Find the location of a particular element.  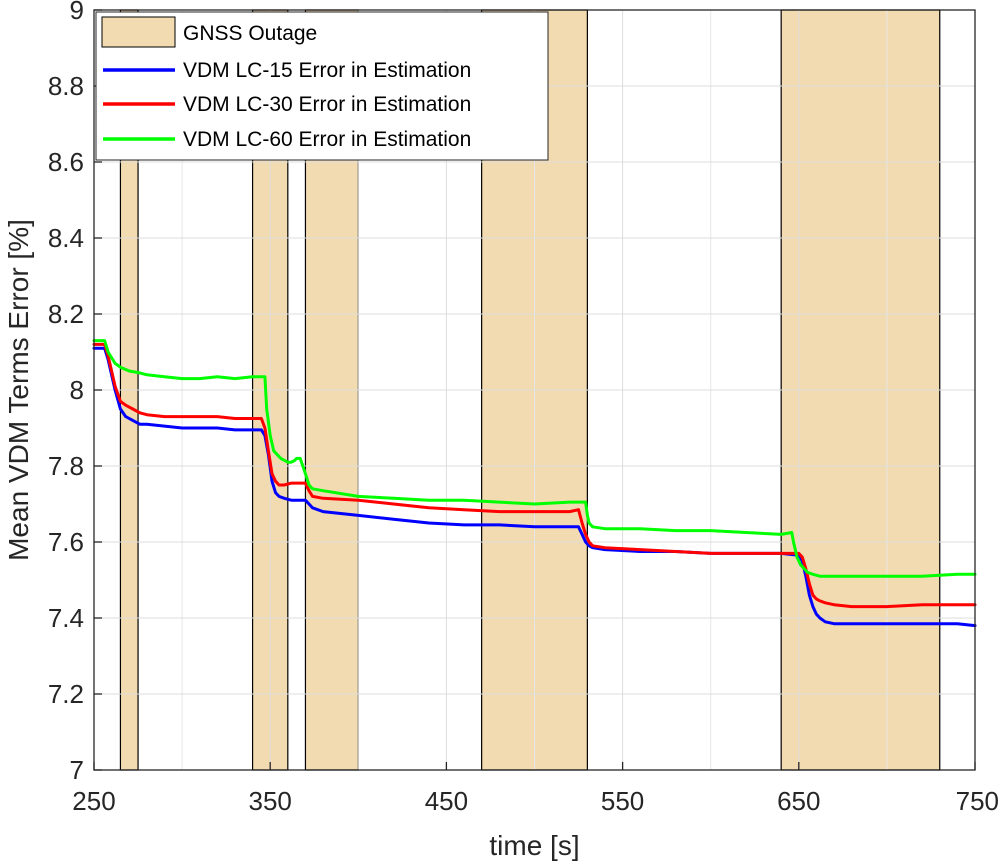

legend-label-lc30: VDM LC-30 Error in Estimation is located at coordinates (327, 104).